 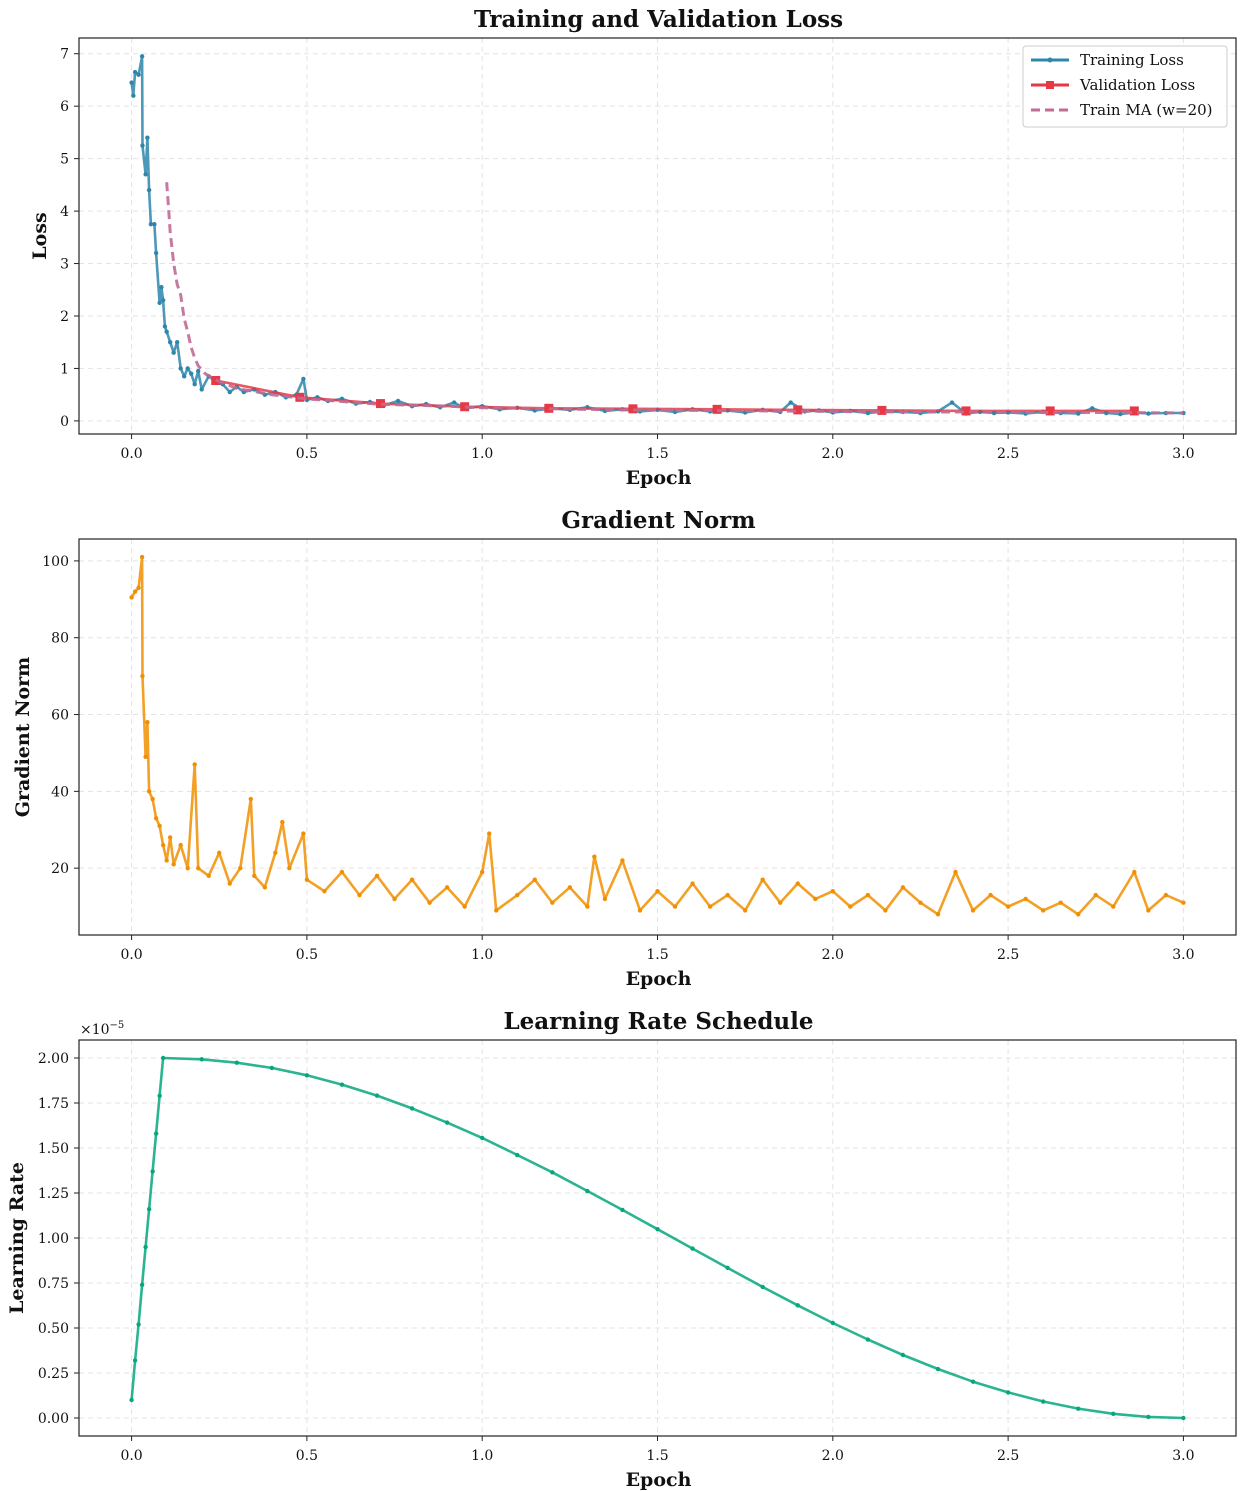 What do you see at coordinates (659, 478) in the screenshot?
I see `x-axis-label: Epoch` at bounding box center [659, 478].